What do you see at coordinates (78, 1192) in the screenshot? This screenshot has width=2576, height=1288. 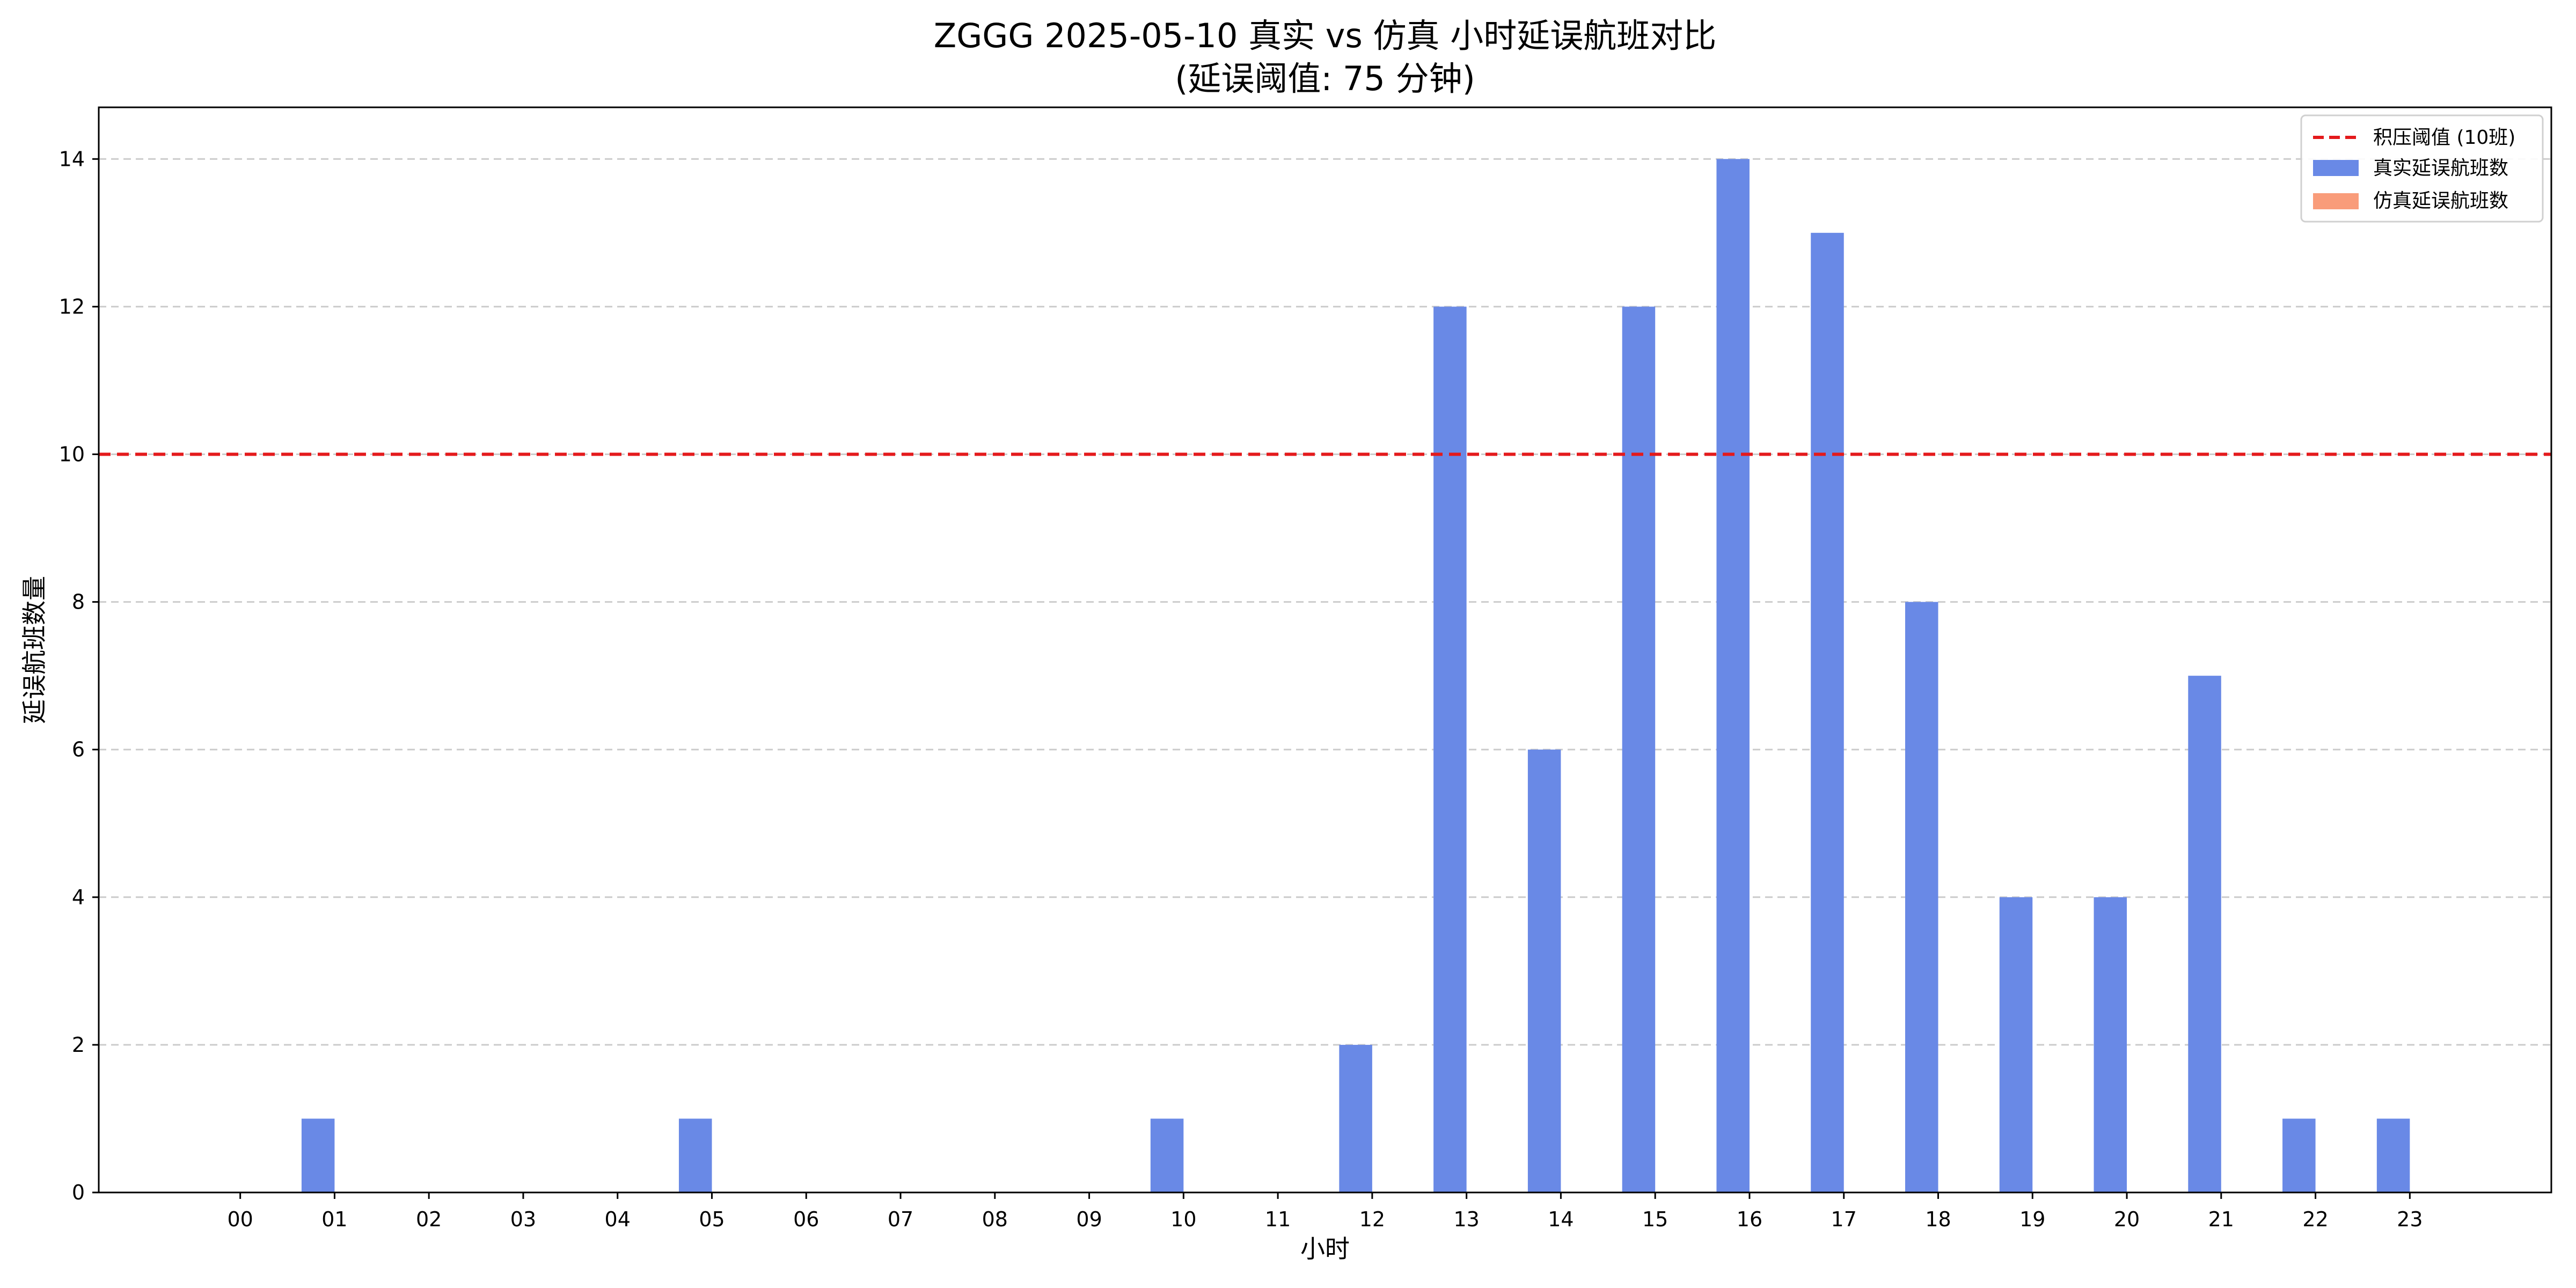 I see `y-tick-label: 0` at bounding box center [78, 1192].